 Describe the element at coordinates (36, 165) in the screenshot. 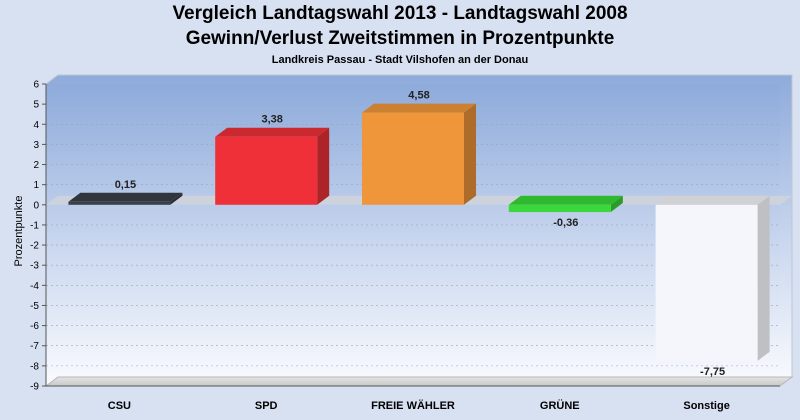

I see `y-tick-label: 2` at that location.